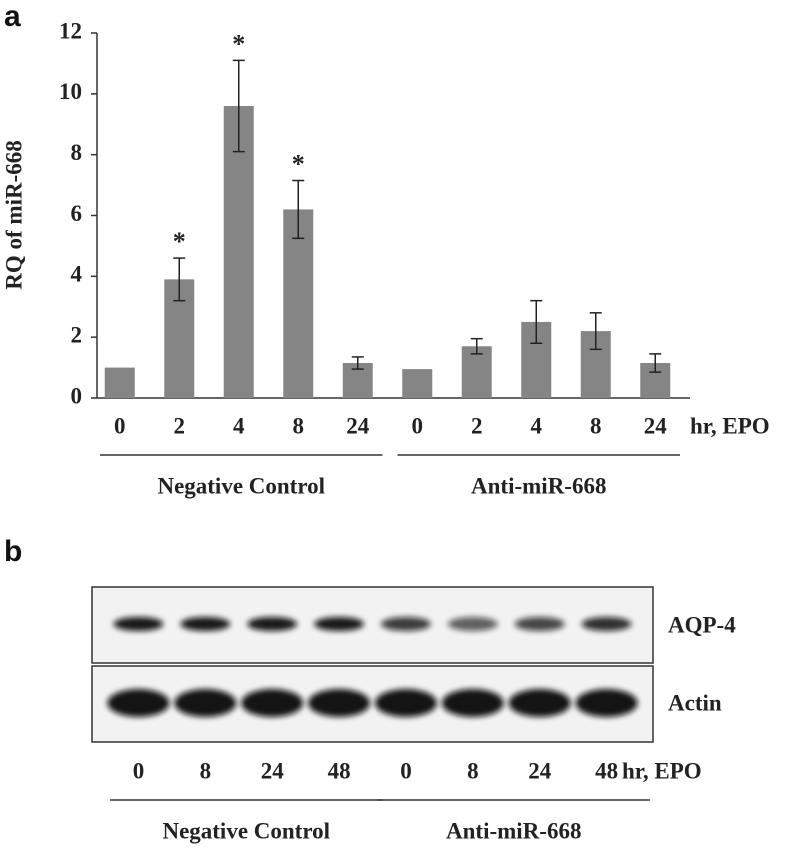 Image resolution: width=788 pixels, height=856 pixels. I want to click on panel-label: a, so click(12, 16).